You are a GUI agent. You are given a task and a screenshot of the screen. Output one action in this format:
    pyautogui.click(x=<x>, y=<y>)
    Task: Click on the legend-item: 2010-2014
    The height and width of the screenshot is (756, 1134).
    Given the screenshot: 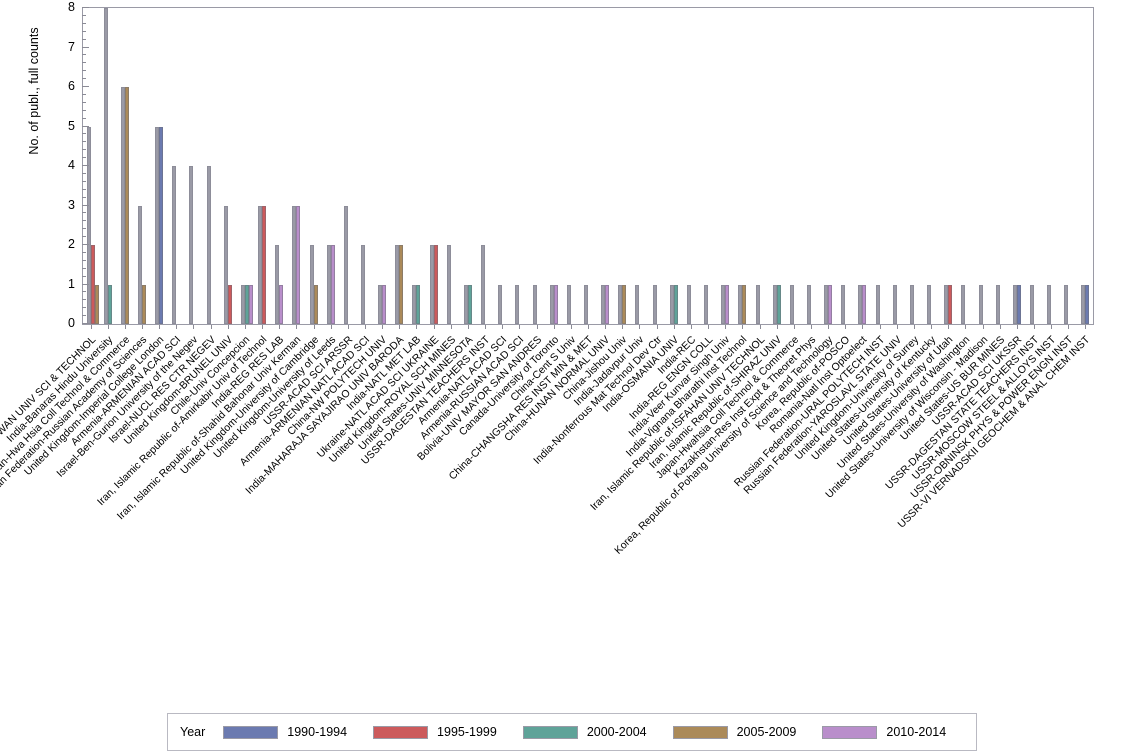 What is the action you would take?
    pyautogui.click(x=884, y=732)
    